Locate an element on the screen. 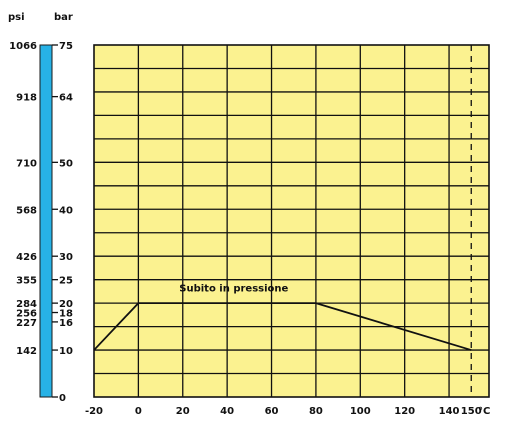  temperature-tick-label: -20 is located at coordinates (94, 411).